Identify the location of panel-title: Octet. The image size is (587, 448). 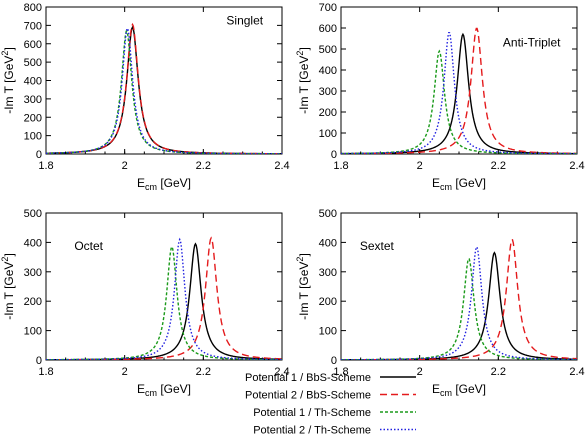
(88, 246).